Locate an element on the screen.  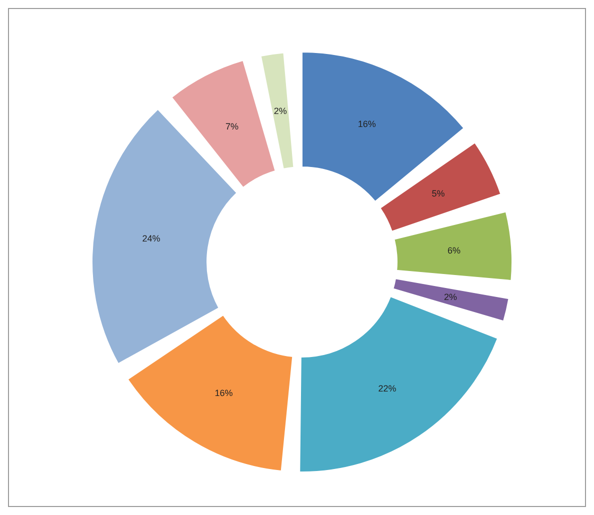
data-label: 6% is located at coordinates (454, 250).